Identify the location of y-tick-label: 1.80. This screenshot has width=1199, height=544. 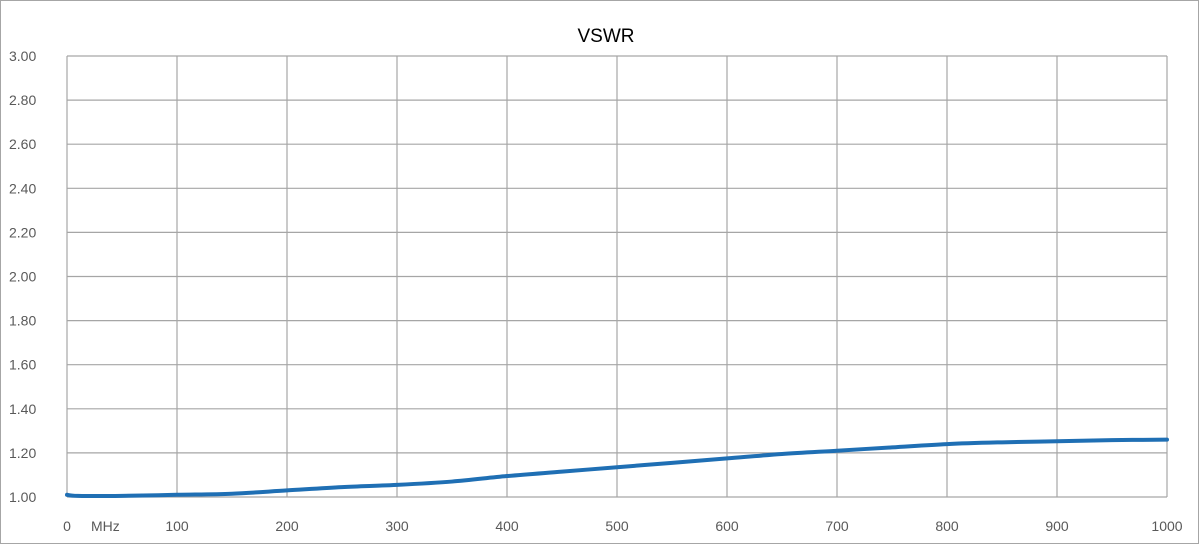
(22, 321).